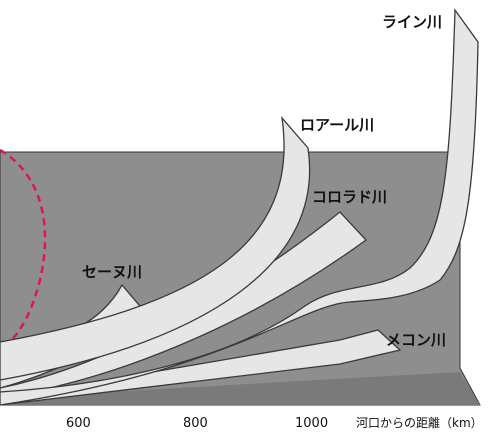 The image size is (492, 445). I want to click on label-colorado: コロラド川, so click(349, 197).